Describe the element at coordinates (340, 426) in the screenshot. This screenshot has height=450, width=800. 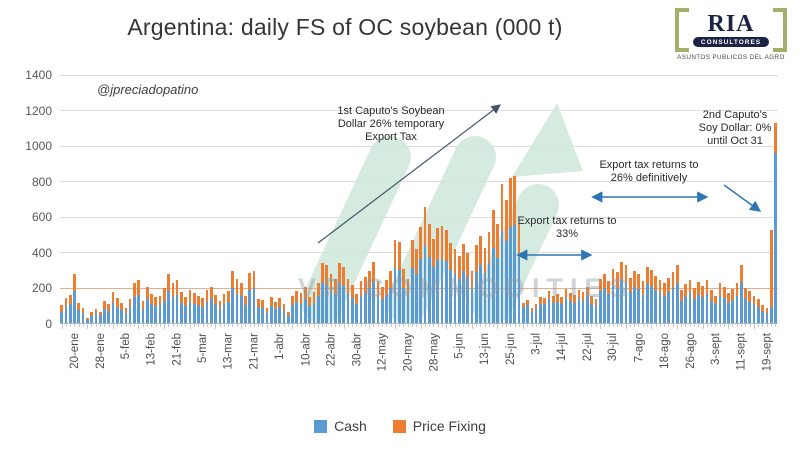
I see `legend-item-cash: Cash` at that location.